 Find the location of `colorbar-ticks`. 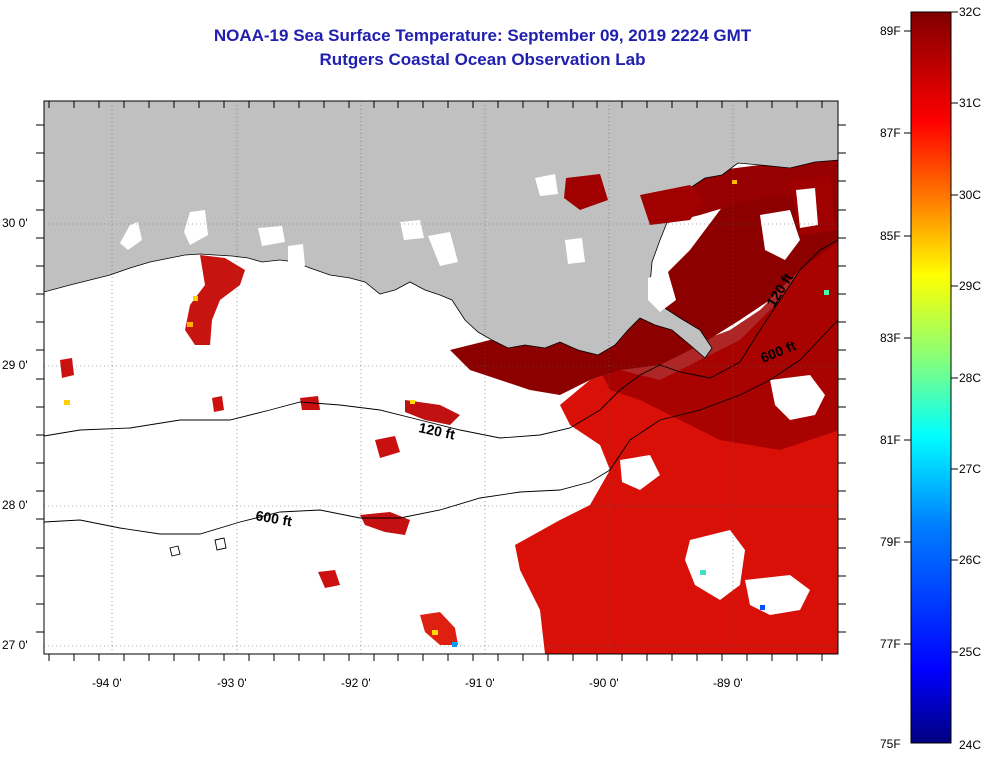

colorbar-ticks is located at coordinates (931, 332).